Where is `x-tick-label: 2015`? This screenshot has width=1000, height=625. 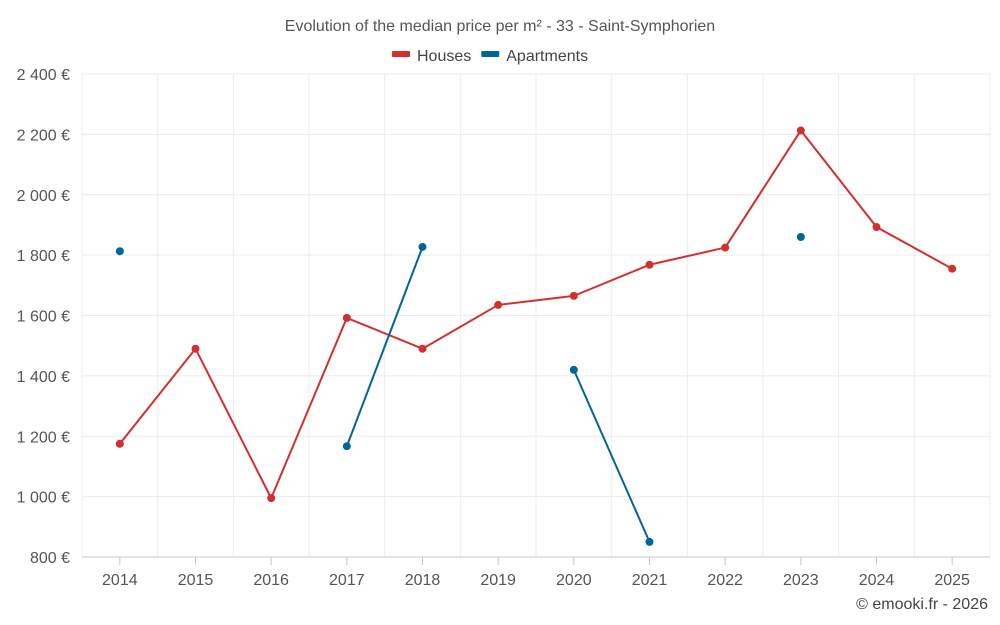
x-tick-label: 2015 is located at coordinates (196, 580).